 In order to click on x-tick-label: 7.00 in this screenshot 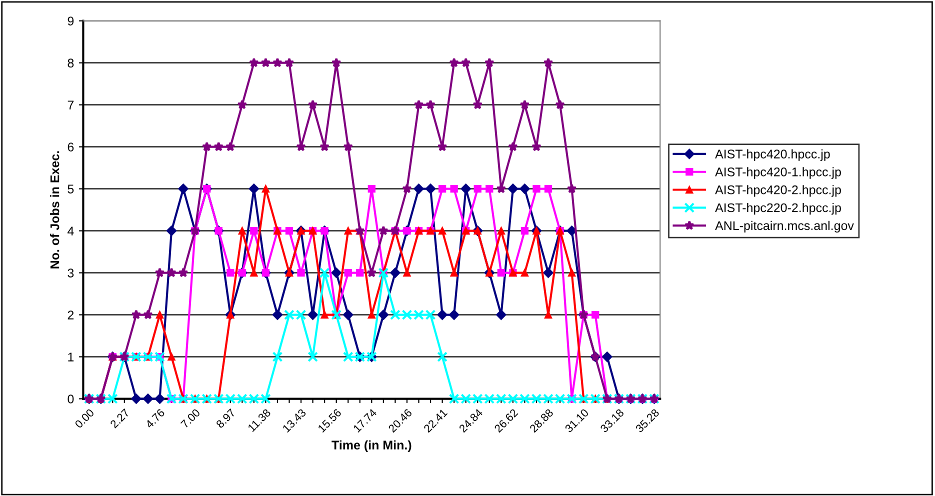, I will do `click(190, 418)`.